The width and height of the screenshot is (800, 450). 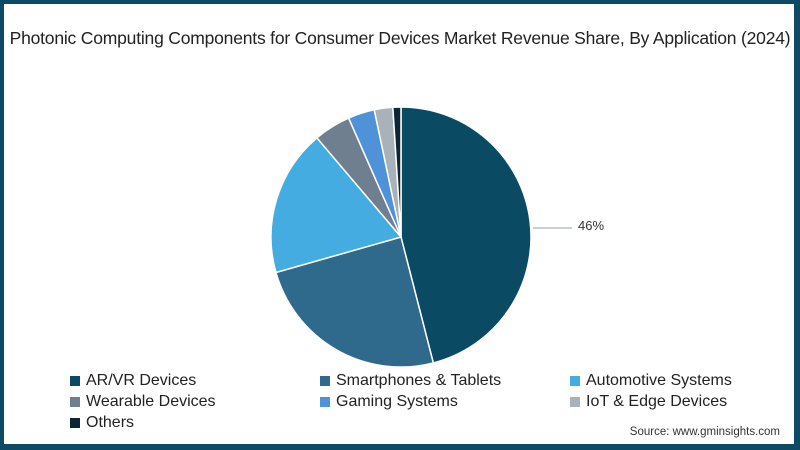 I want to click on legend-label: Automotive Systems, so click(x=659, y=380).